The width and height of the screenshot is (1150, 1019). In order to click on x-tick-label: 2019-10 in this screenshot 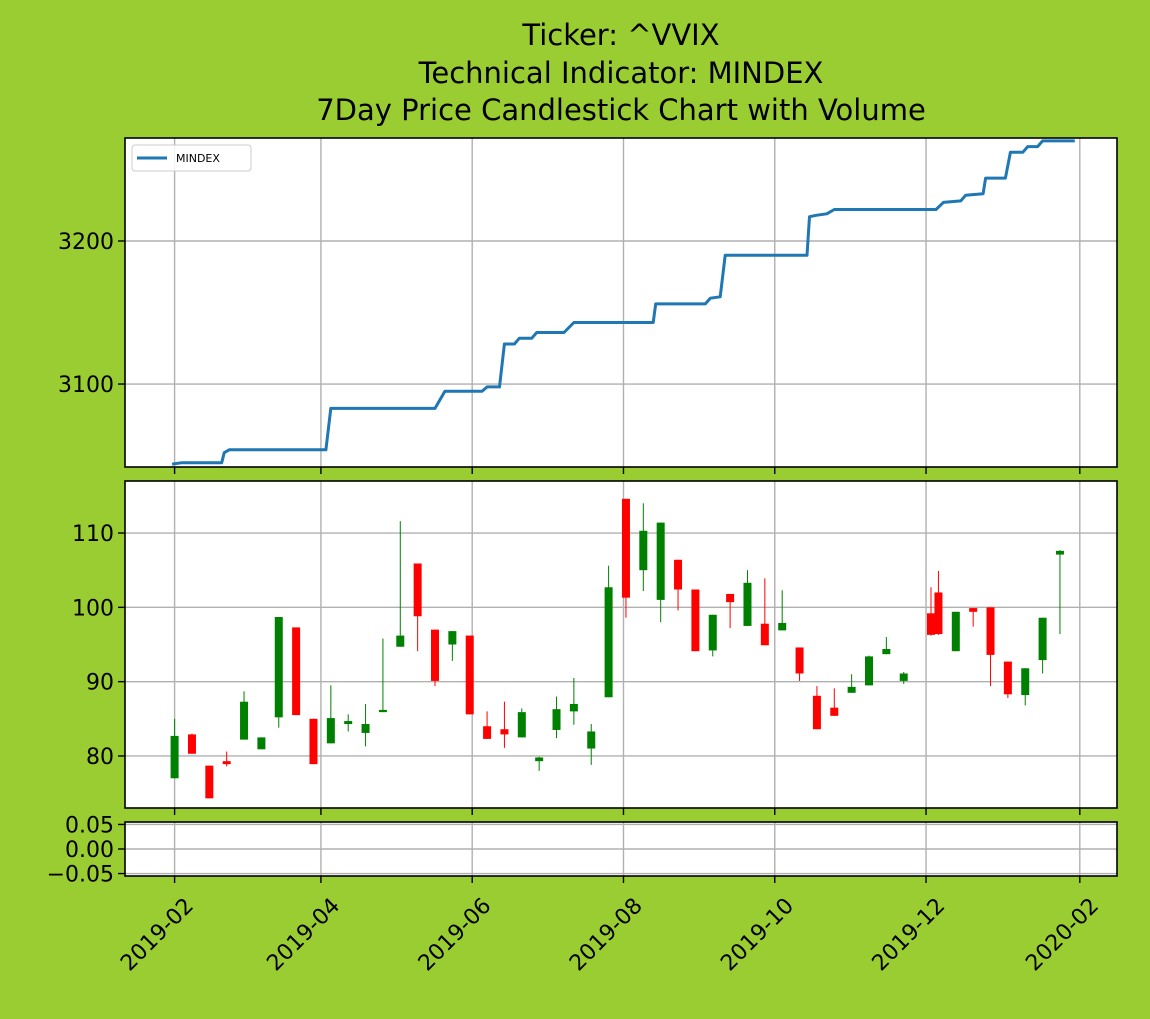, I will do `click(757, 935)`.